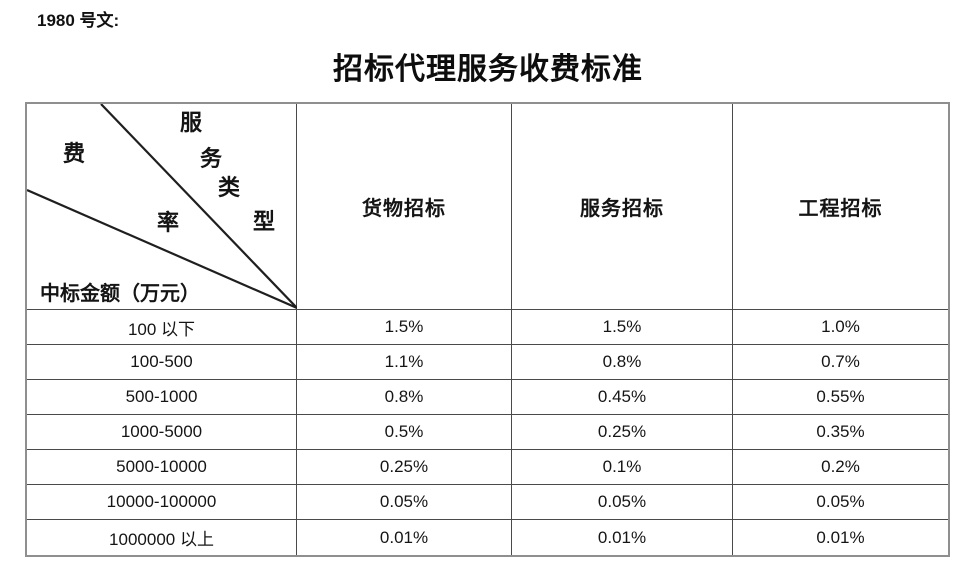 The image size is (976, 581). What do you see at coordinates (404, 362) in the screenshot?
I see `rate-cell: 1.1%` at bounding box center [404, 362].